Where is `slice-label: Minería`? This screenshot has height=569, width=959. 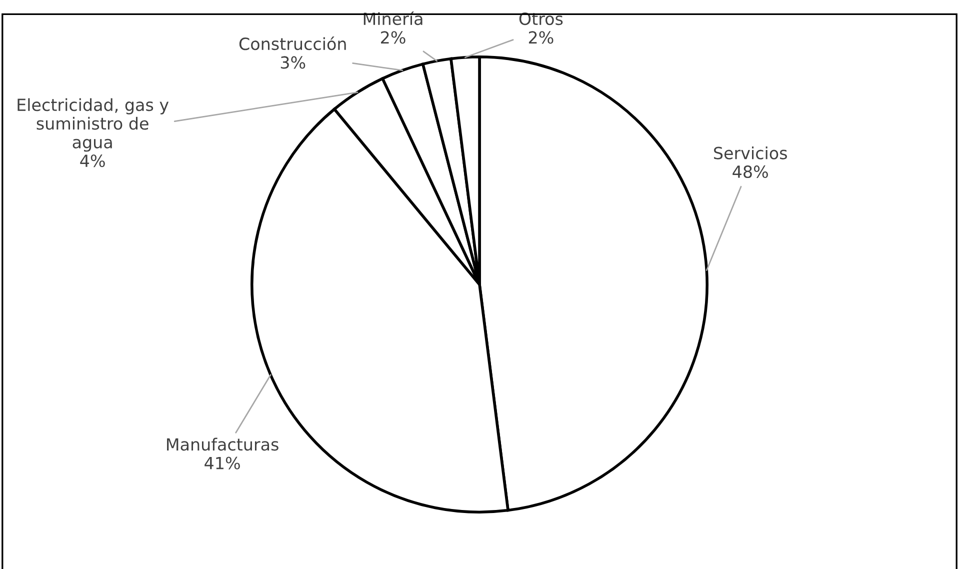
slice-label: Minería is located at coordinates (393, 19).